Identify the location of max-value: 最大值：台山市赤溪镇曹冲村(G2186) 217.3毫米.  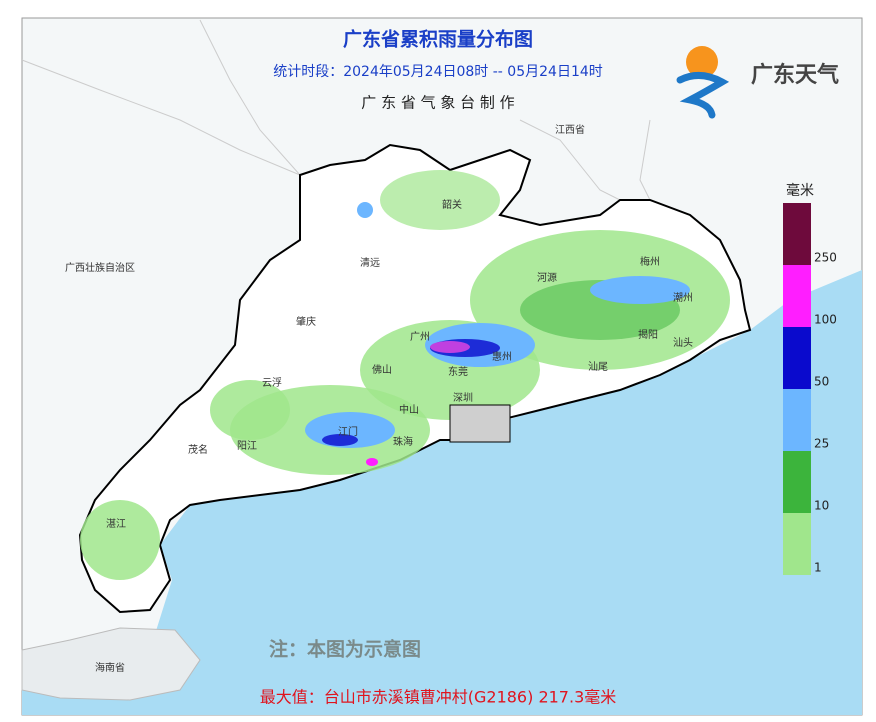
(438, 697).